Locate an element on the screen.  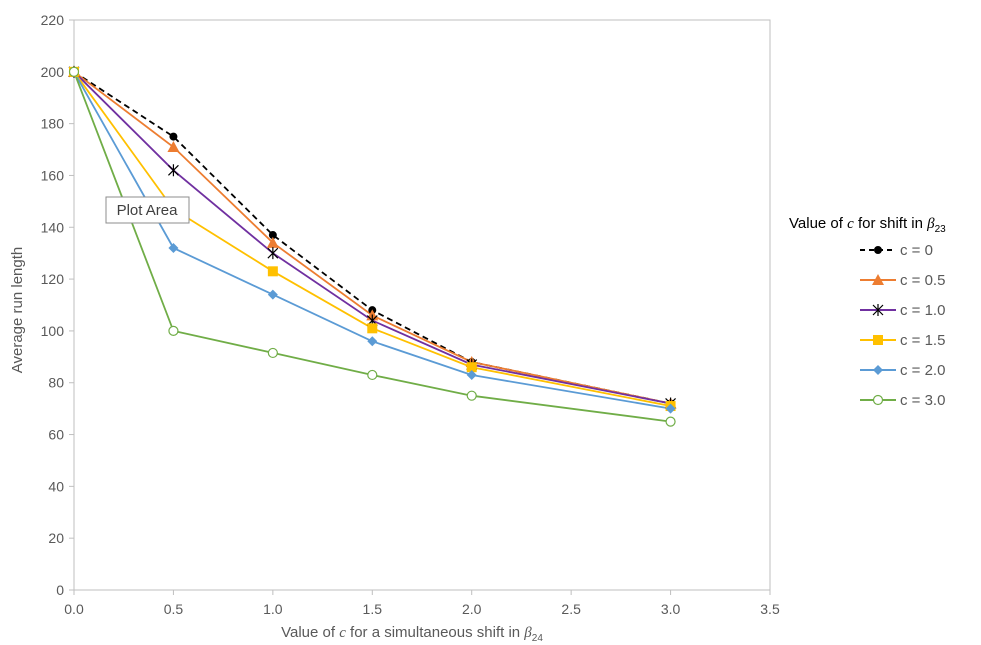
y-tick-label: 20 is located at coordinates (56, 538).